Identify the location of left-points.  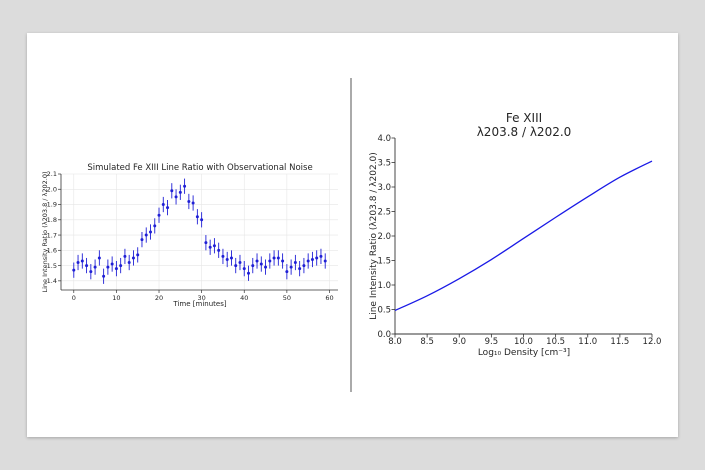
(199, 231).